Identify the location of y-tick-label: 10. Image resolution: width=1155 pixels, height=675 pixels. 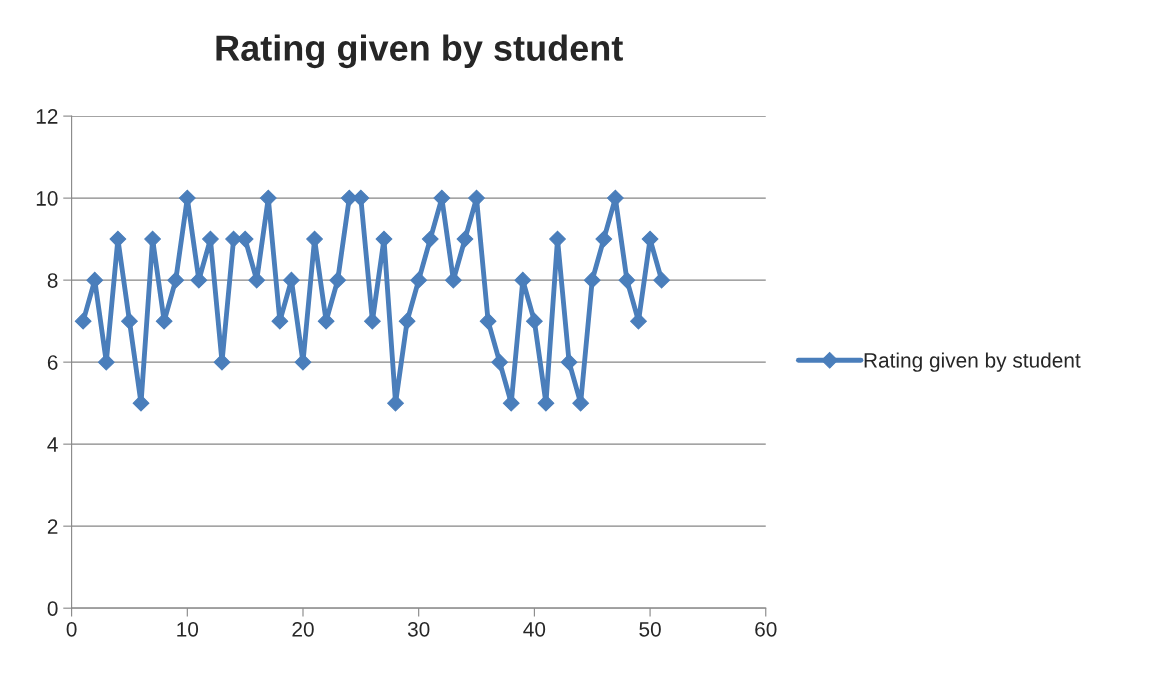
(47, 198).